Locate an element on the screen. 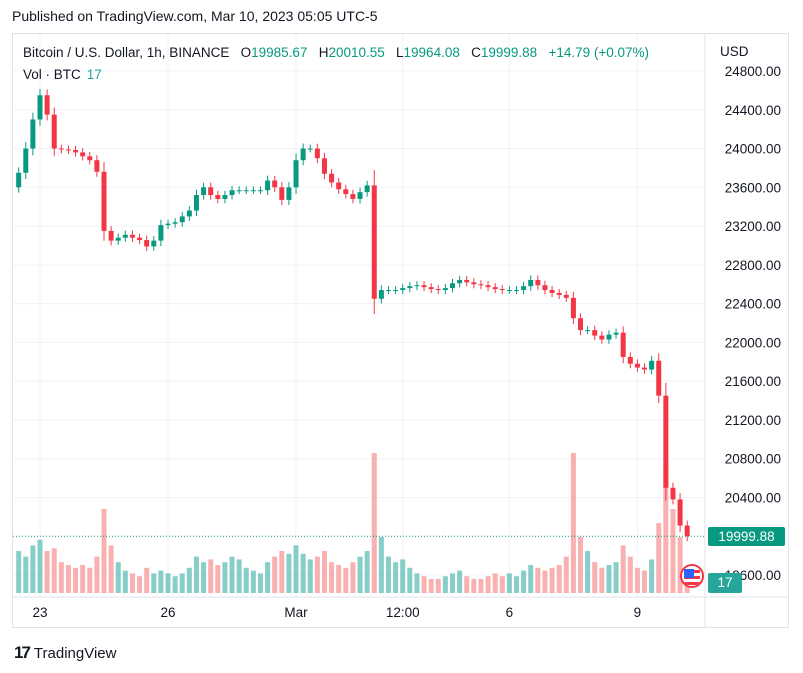 The width and height of the screenshot is (803, 673). us-flag-icon is located at coordinates (692, 576).